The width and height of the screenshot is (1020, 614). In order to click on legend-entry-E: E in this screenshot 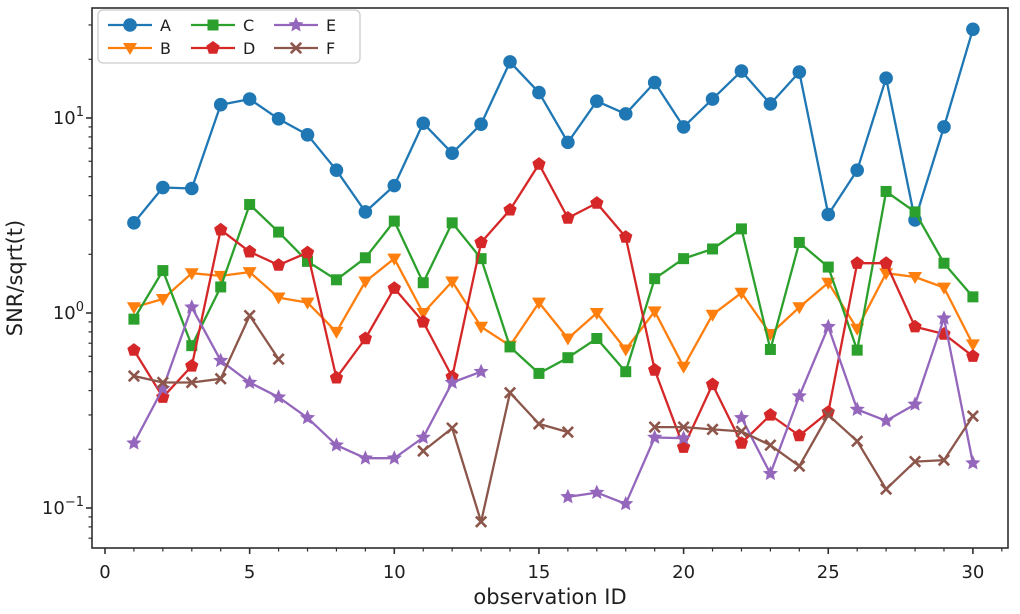, I will do `click(305, 25)`.